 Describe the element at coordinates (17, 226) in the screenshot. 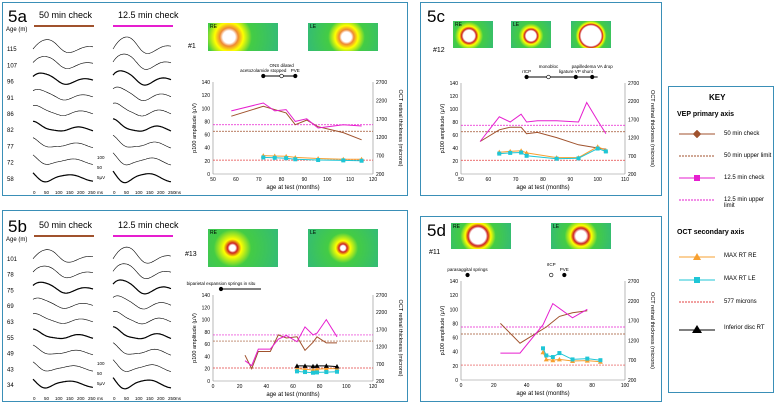

I see `panel-label: 5b` at that location.